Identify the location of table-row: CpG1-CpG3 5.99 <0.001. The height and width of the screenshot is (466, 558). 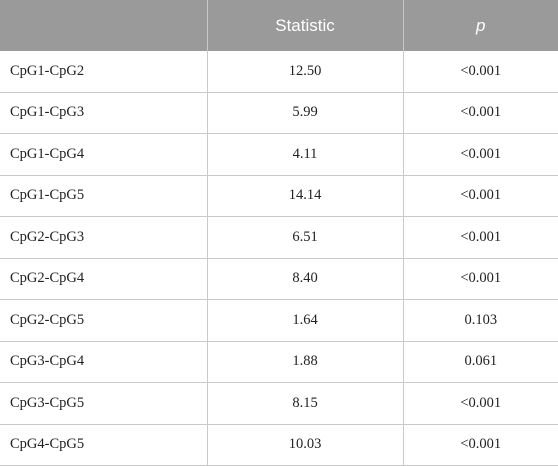
(279, 113).